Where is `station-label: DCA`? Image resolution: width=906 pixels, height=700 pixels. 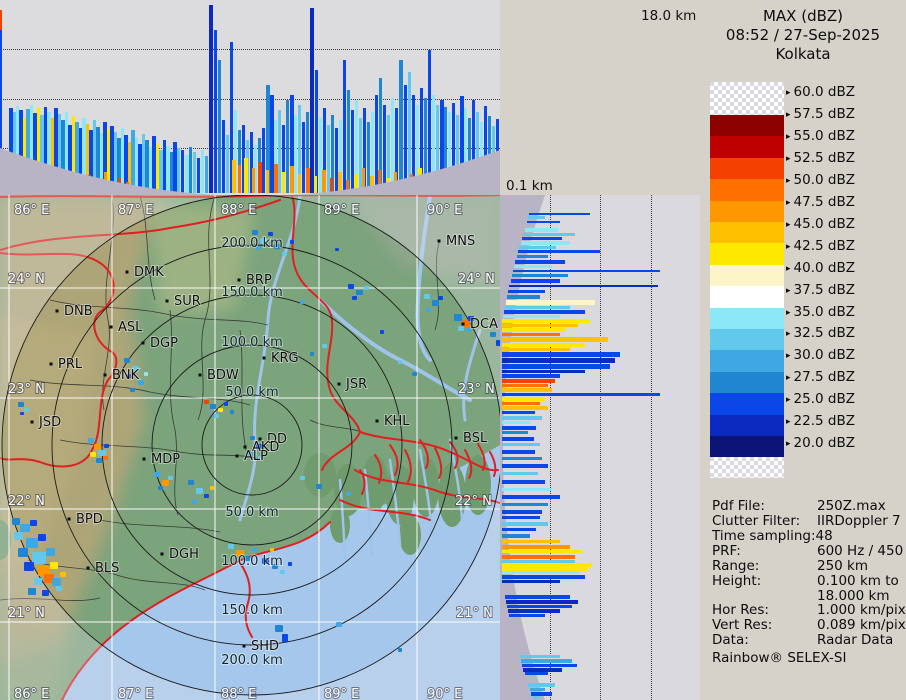
station-label: DCA is located at coordinates (484, 324).